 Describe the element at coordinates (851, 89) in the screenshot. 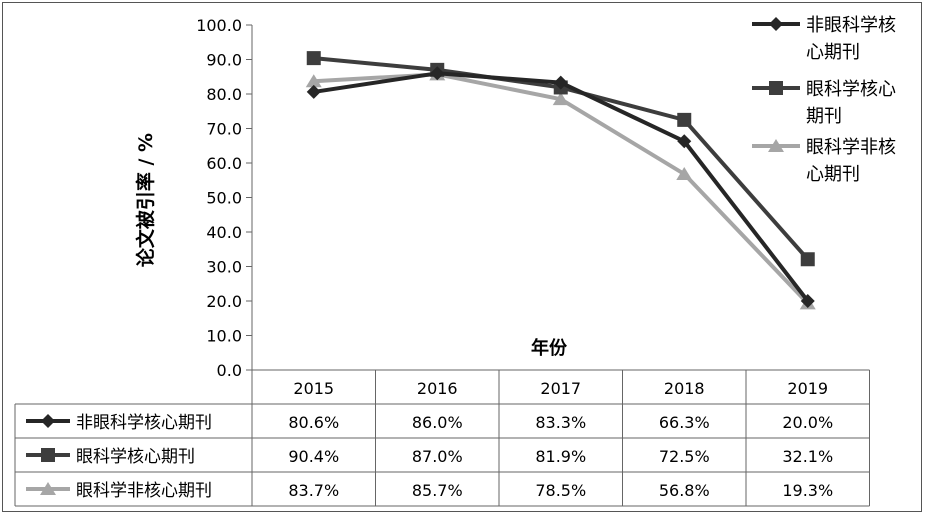

I see `legend-label: 眼科学核心` at that location.